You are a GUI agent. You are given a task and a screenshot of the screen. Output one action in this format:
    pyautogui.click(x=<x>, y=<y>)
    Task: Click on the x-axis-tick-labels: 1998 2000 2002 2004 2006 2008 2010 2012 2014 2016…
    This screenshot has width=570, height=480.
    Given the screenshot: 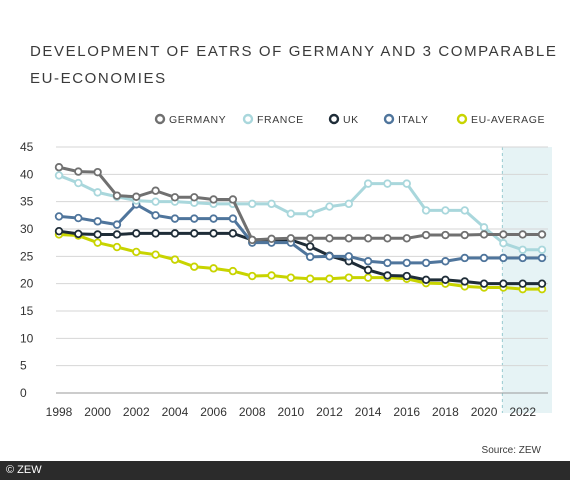 What is the action you would take?
    pyautogui.click(x=291, y=412)
    